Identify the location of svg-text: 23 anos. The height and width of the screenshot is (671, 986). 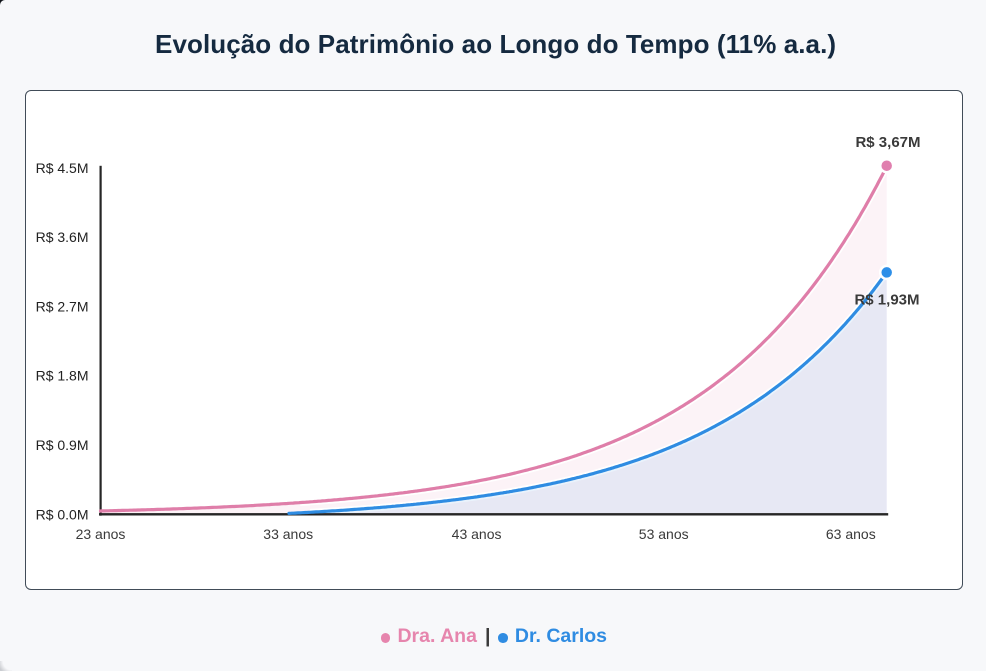
(101, 534).